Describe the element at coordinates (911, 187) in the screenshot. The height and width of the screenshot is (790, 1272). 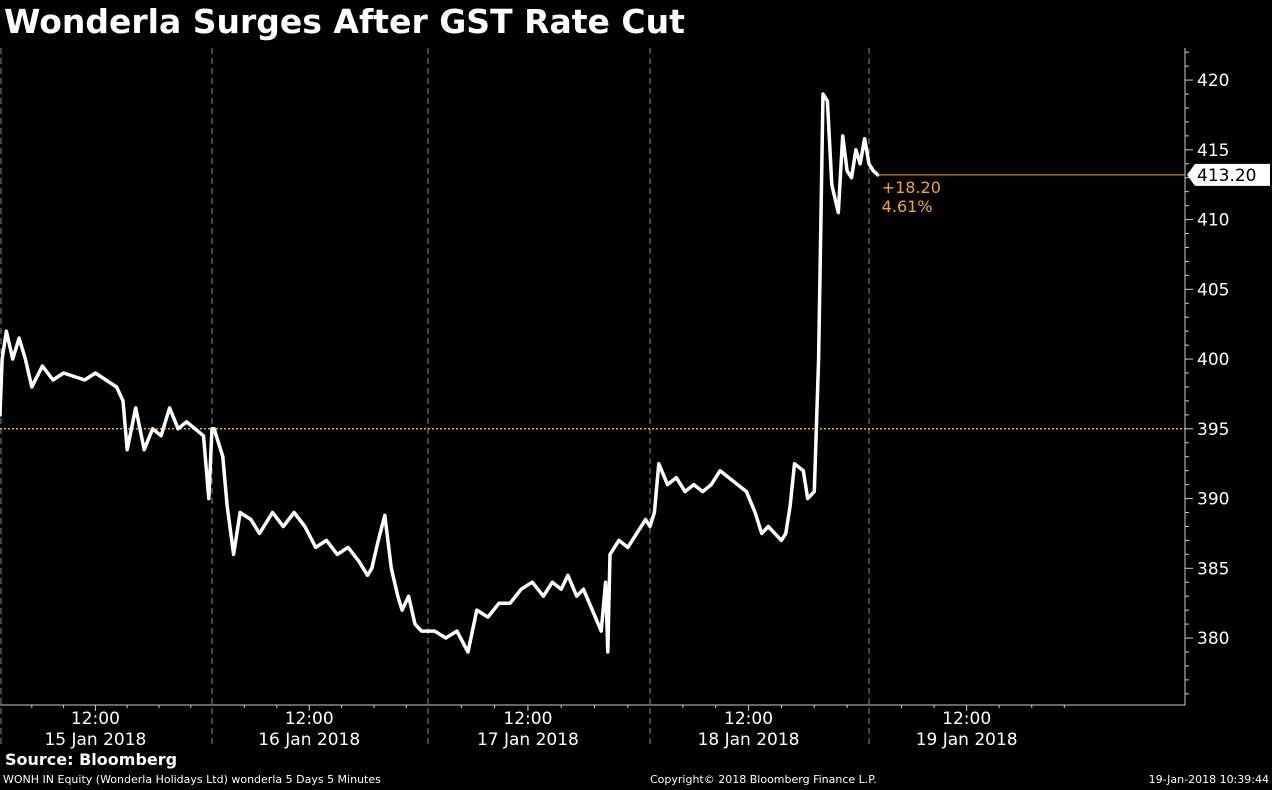
I see `change-absolute-label: +18.20` at that location.